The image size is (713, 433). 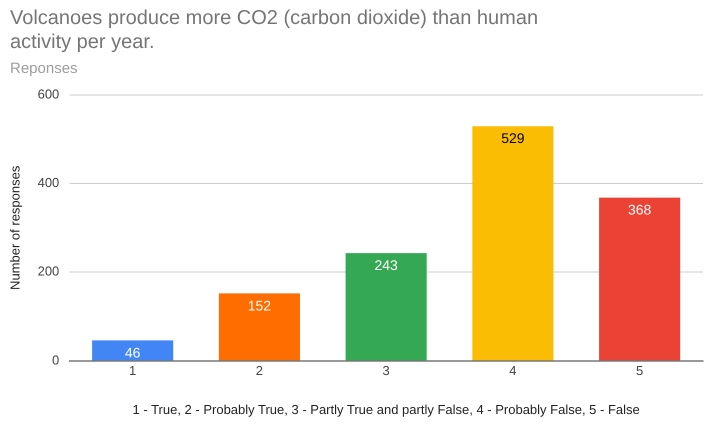 What do you see at coordinates (44, 68) in the screenshot?
I see `chart-subtitle: Reponses` at bounding box center [44, 68].